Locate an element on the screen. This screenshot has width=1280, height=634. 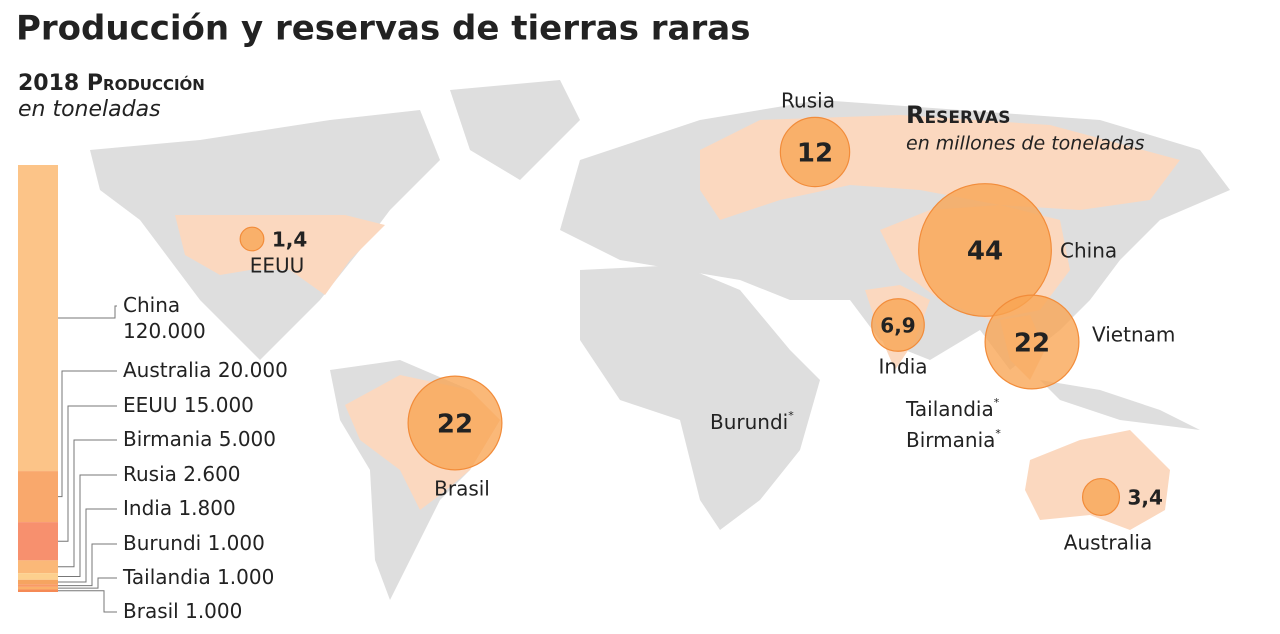
reserves-unit: en millones de toneladas is located at coordinates (1025, 144).